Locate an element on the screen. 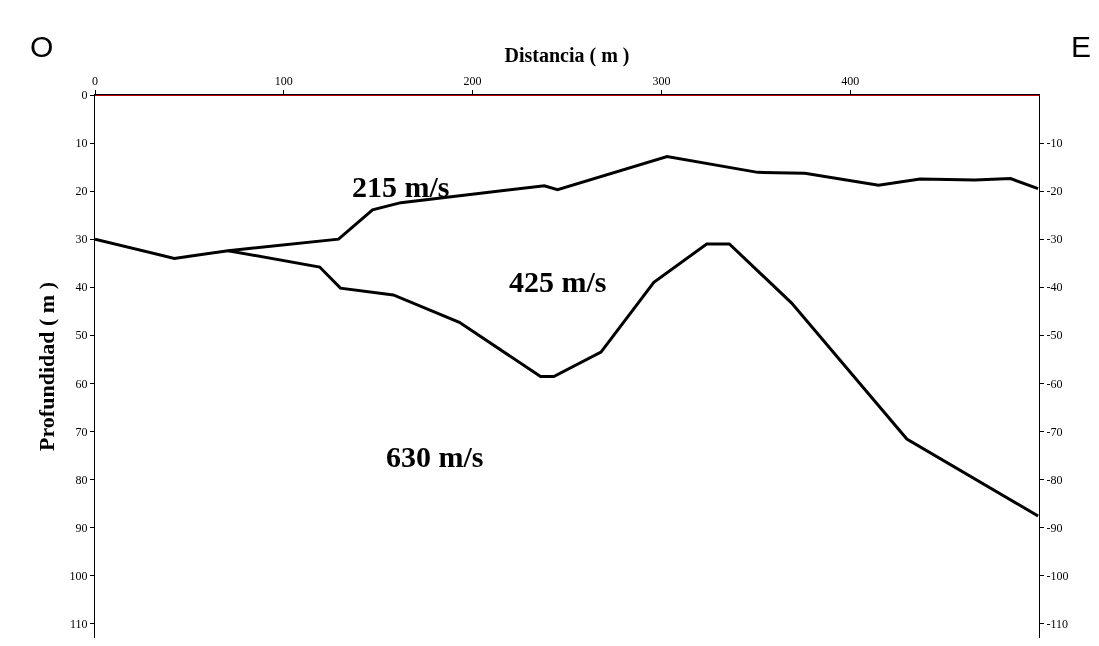 The height and width of the screenshot is (646, 1099). y-tick-label: 60 is located at coordinates (81, 383).